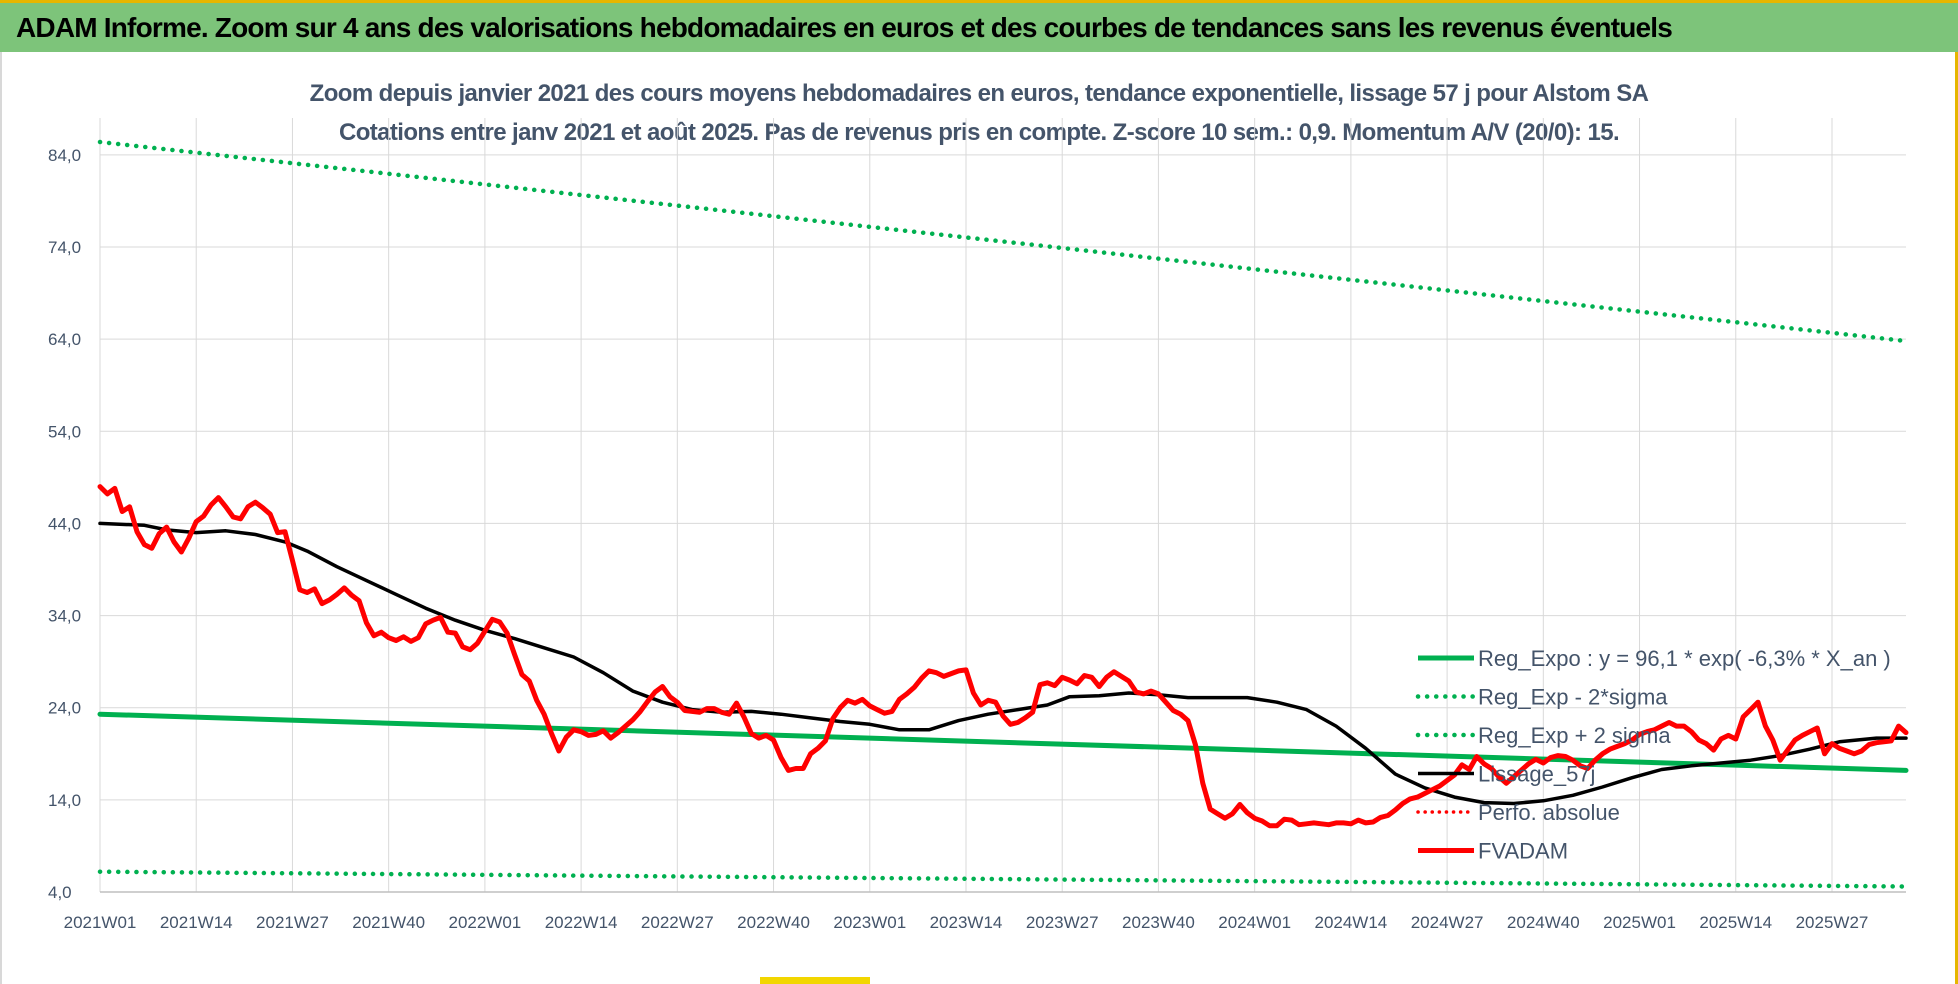  What do you see at coordinates (100, 922) in the screenshot?
I see `x-tick-label: 2021W01` at bounding box center [100, 922].